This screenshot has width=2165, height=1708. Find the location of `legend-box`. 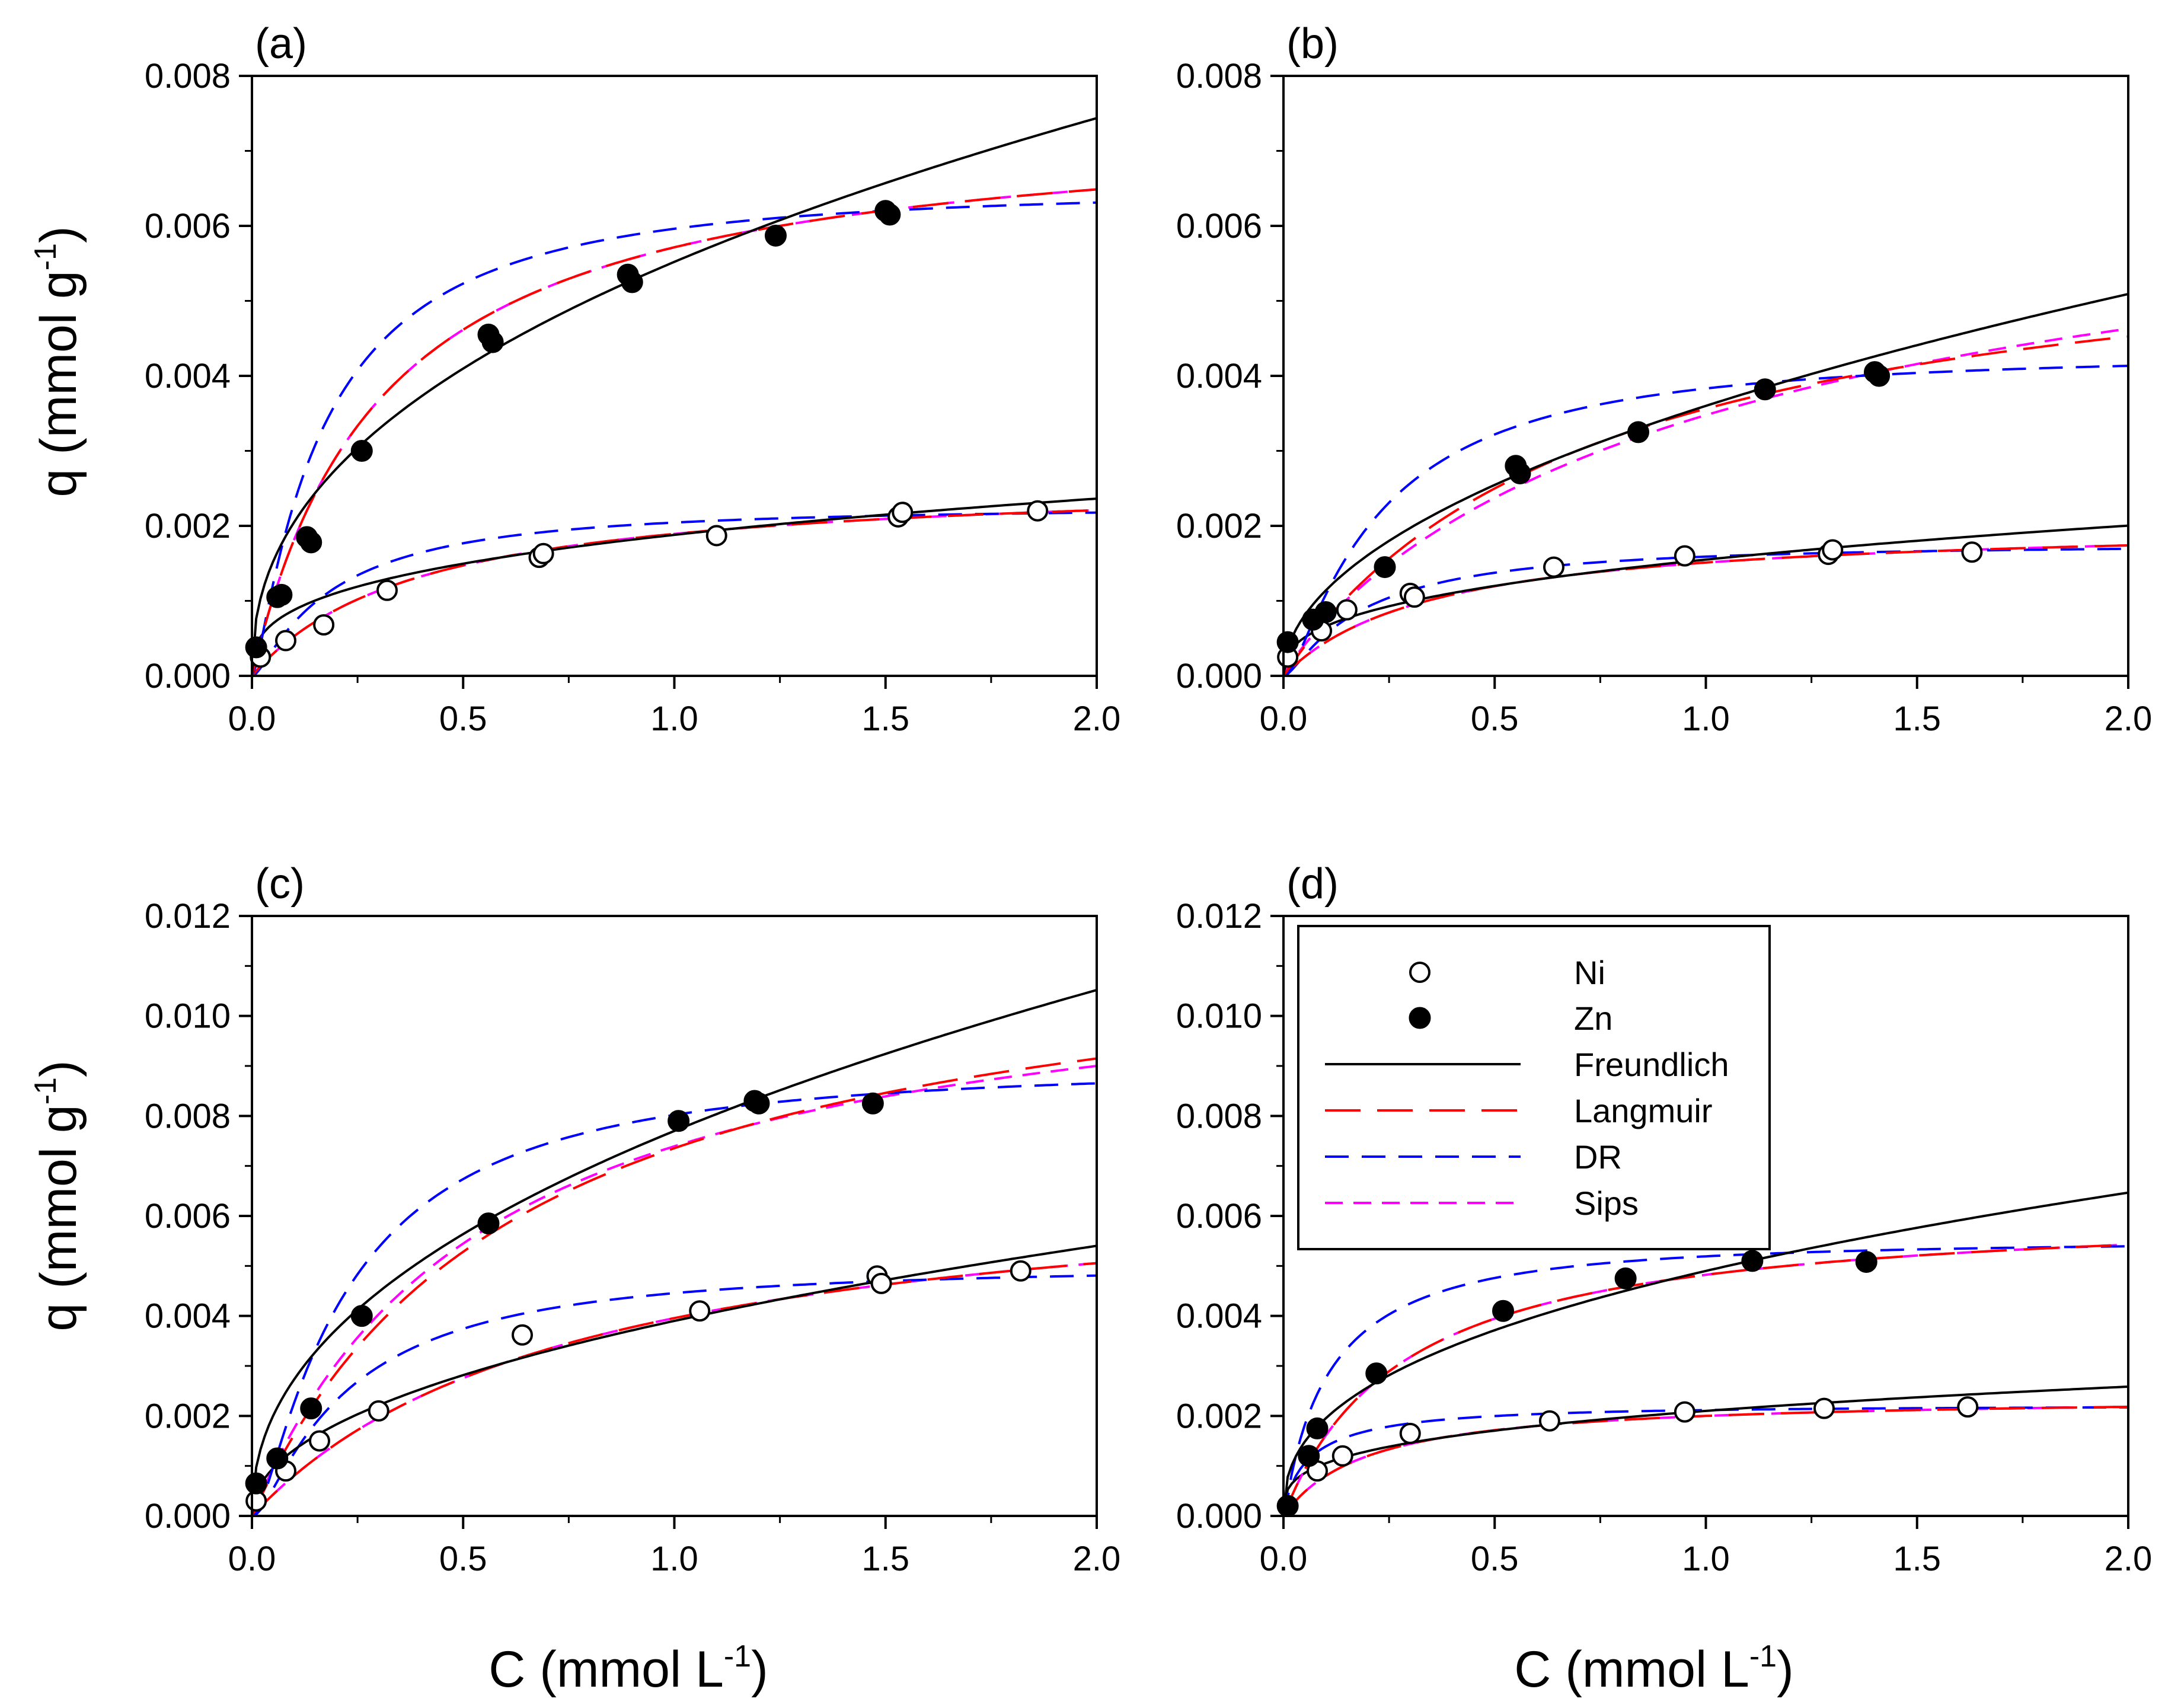

legend-box is located at coordinates (1534, 1087).